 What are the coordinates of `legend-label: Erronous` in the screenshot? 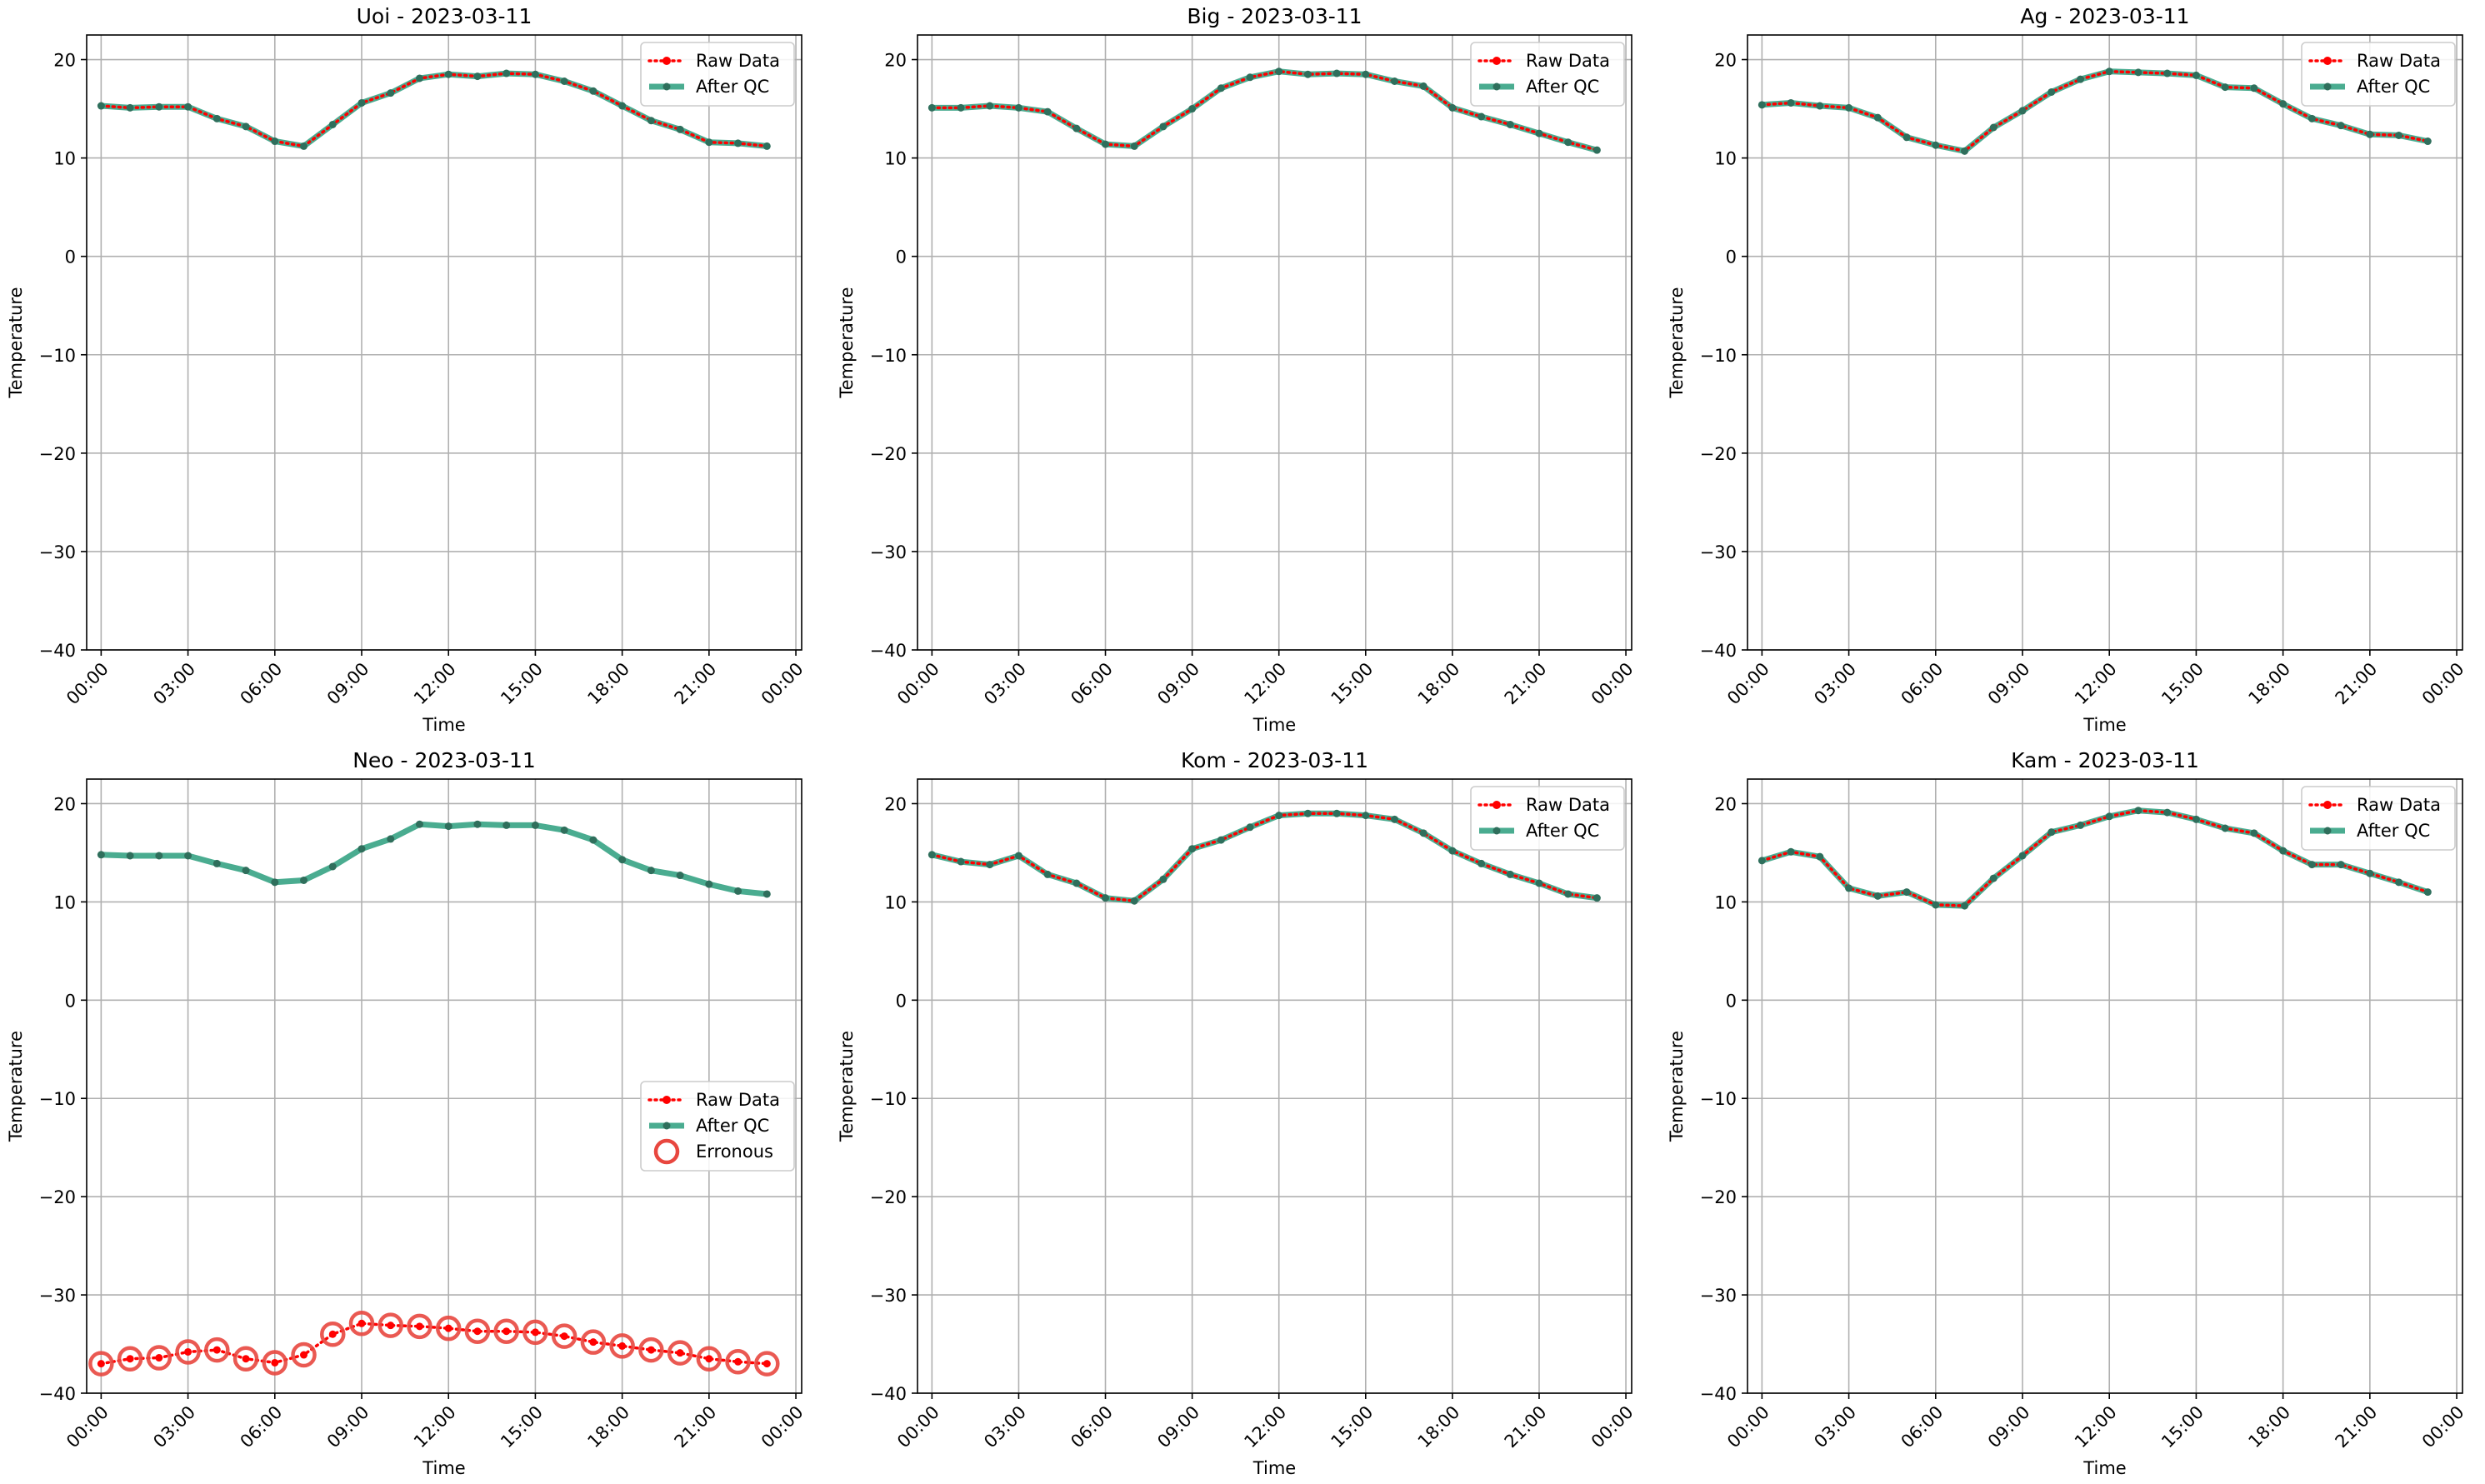 It's located at (734, 1152).